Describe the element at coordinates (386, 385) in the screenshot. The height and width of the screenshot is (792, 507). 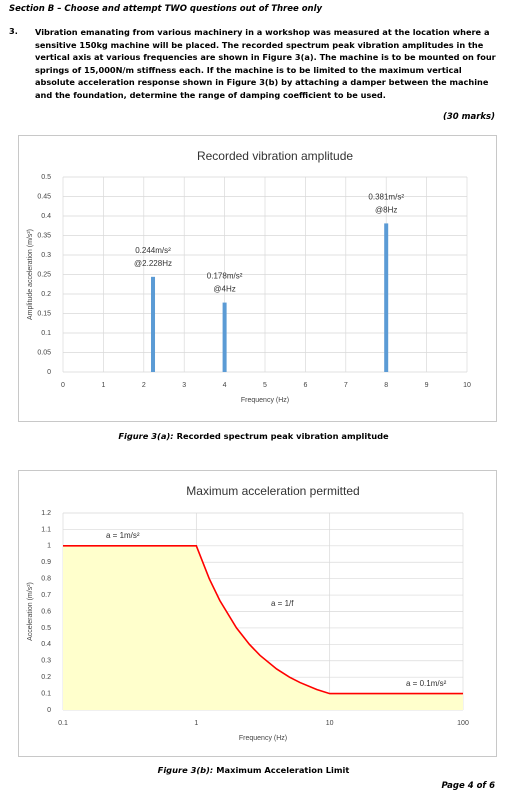
I see `x-tick-label: 8` at that location.